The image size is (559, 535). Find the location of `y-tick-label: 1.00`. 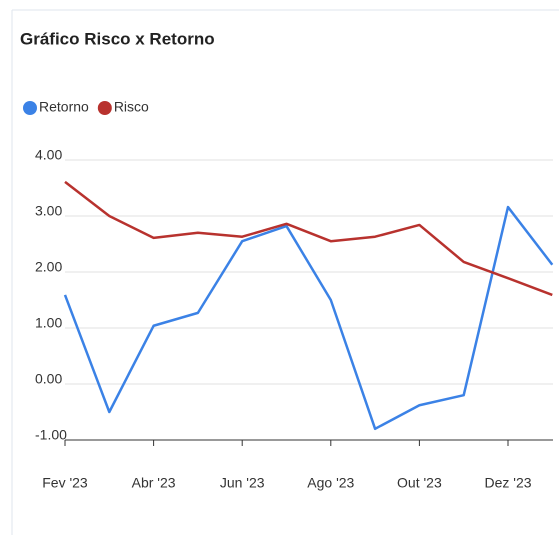

y-tick-label: 1.00 is located at coordinates (48, 323).